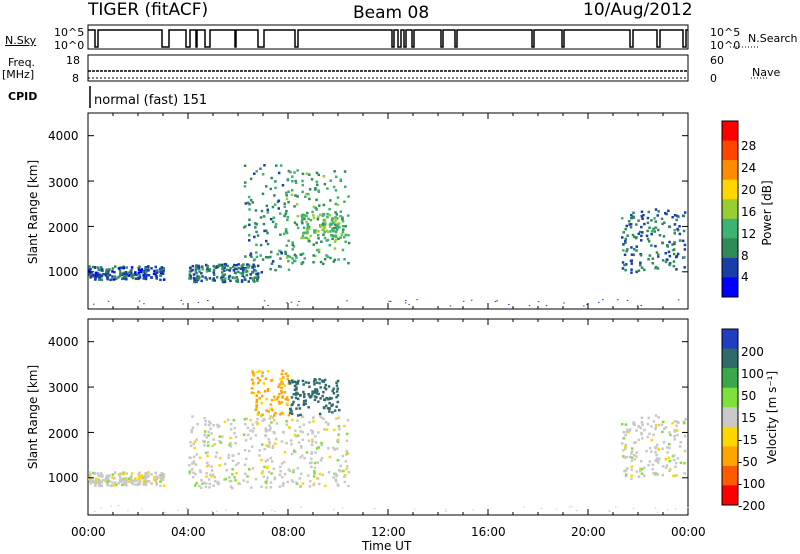  I want to click on power-ytick-2000: 2000, so click(63, 228).